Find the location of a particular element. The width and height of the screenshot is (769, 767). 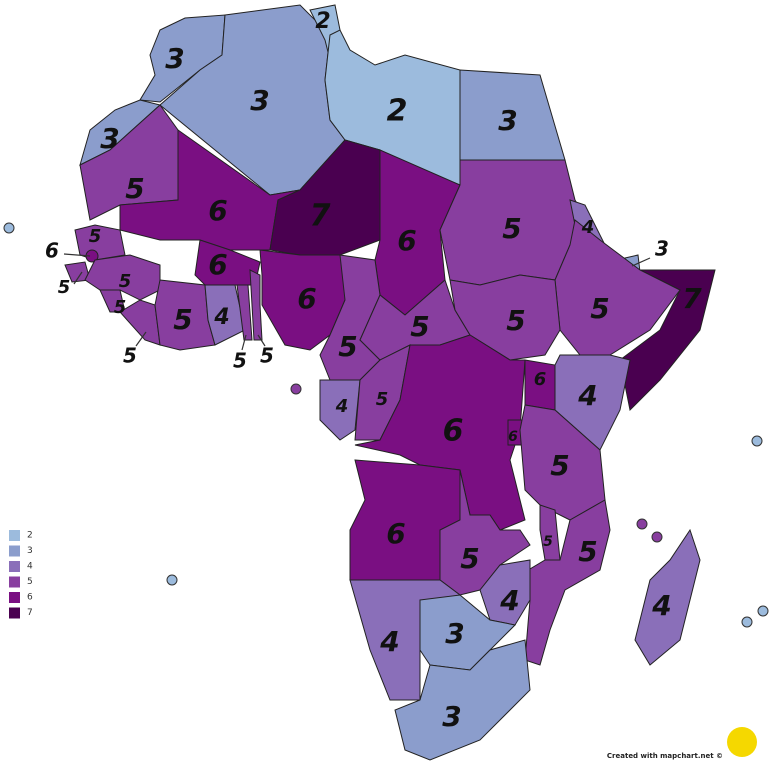

leader-lines is located at coordinates (357, 302).